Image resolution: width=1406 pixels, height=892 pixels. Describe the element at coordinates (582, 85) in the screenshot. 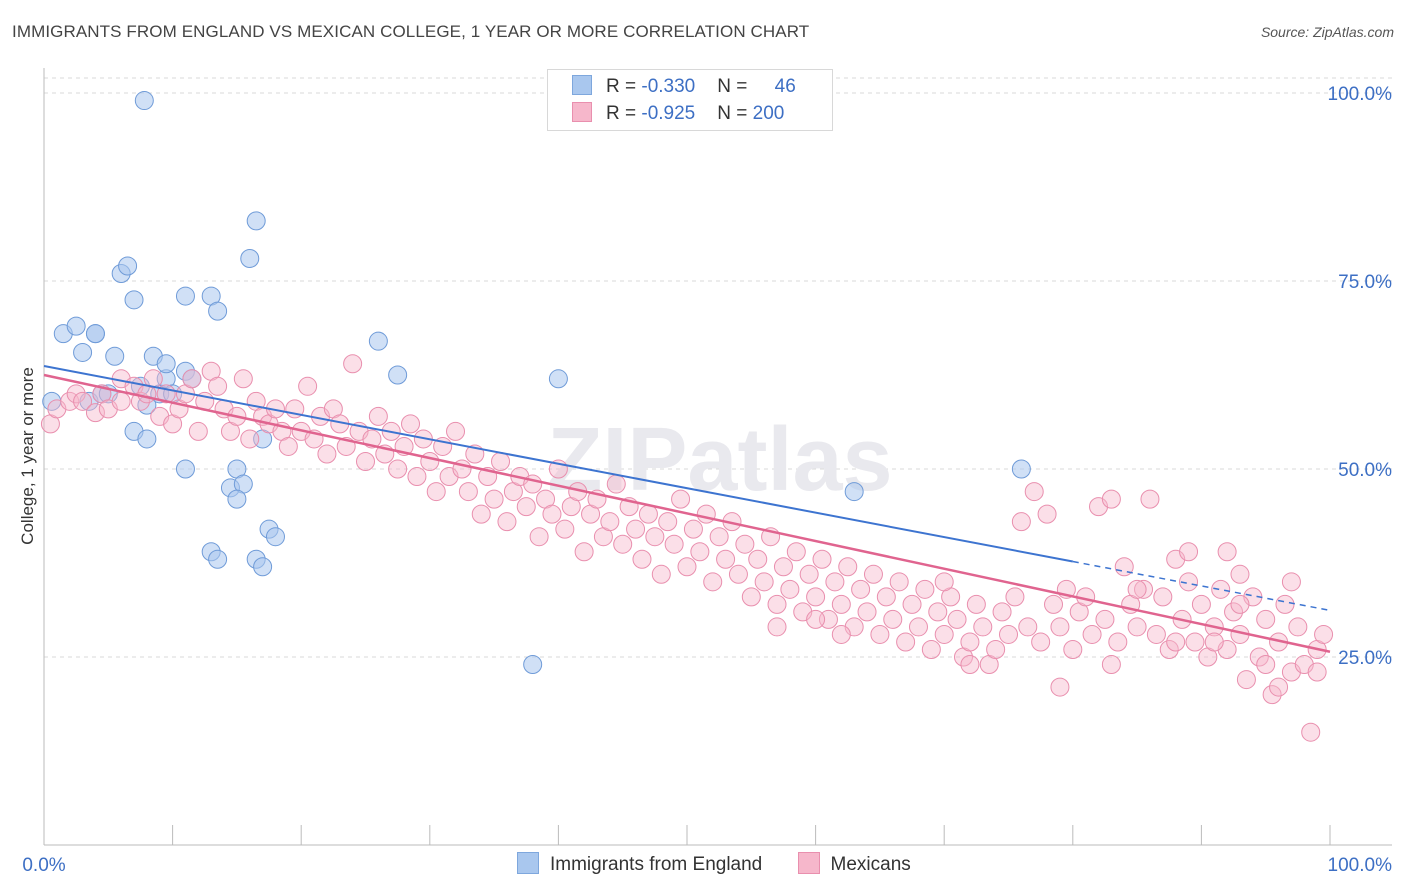

I see `legend-swatch-blue` at that location.